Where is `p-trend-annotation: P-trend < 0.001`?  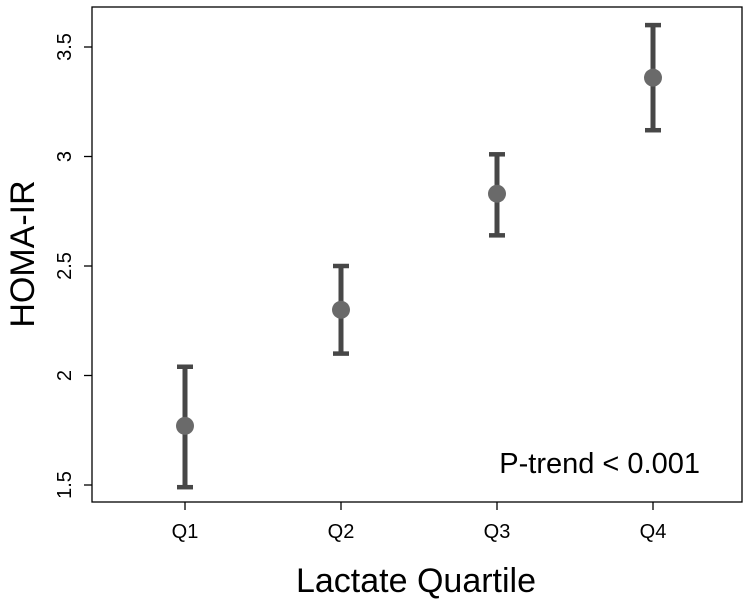 p-trend-annotation: P-trend < 0.001 is located at coordinates (599, 464).